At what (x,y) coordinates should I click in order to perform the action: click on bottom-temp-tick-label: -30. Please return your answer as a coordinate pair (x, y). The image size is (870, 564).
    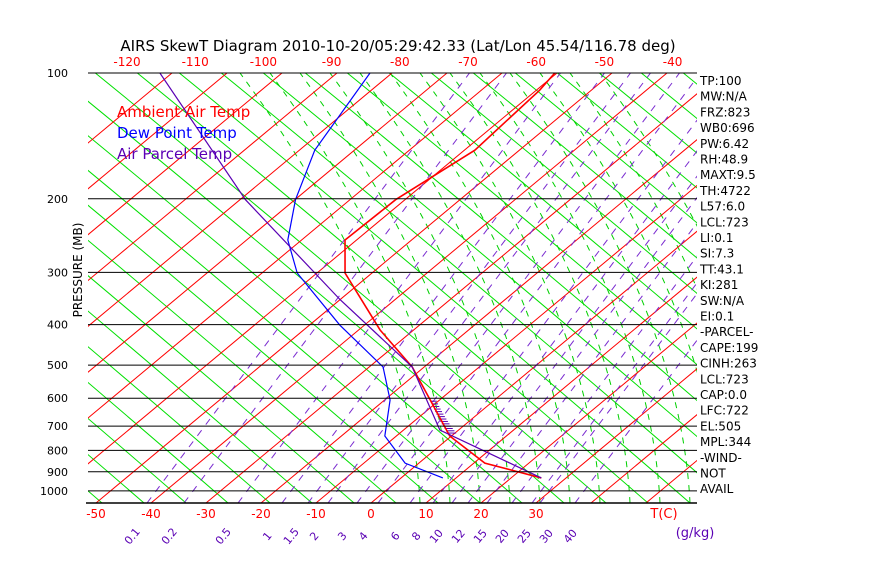
    Looking at the image, I should click on (206, 514).